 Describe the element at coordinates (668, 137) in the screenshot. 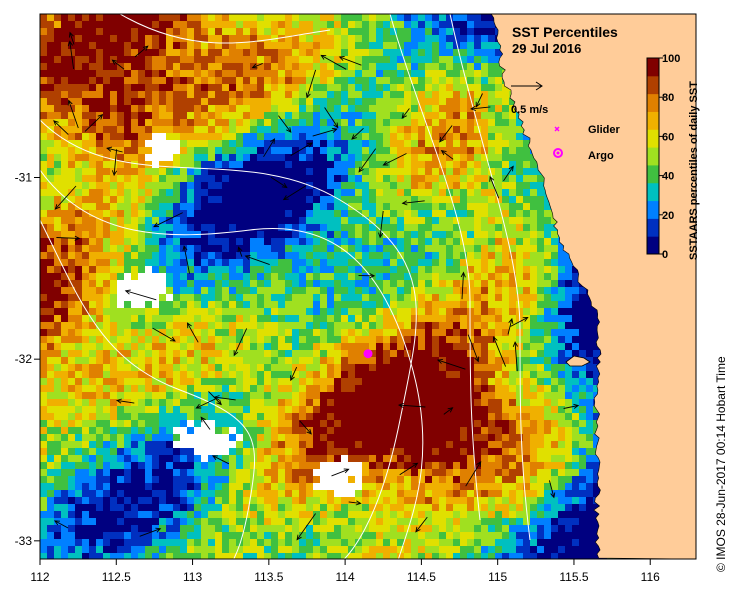

I see `colorbar-tick-label: 60` at that location.